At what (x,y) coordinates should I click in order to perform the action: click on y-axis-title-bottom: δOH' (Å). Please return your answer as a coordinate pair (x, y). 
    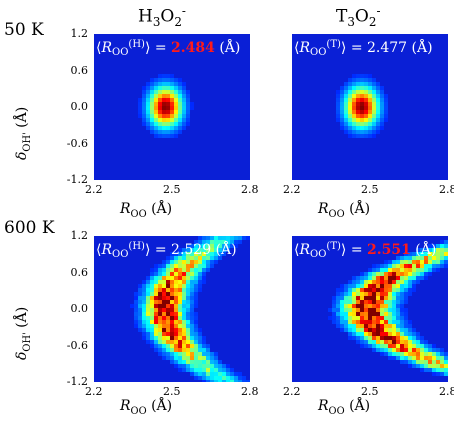
    Looking at the image, I should click on (23, 333).